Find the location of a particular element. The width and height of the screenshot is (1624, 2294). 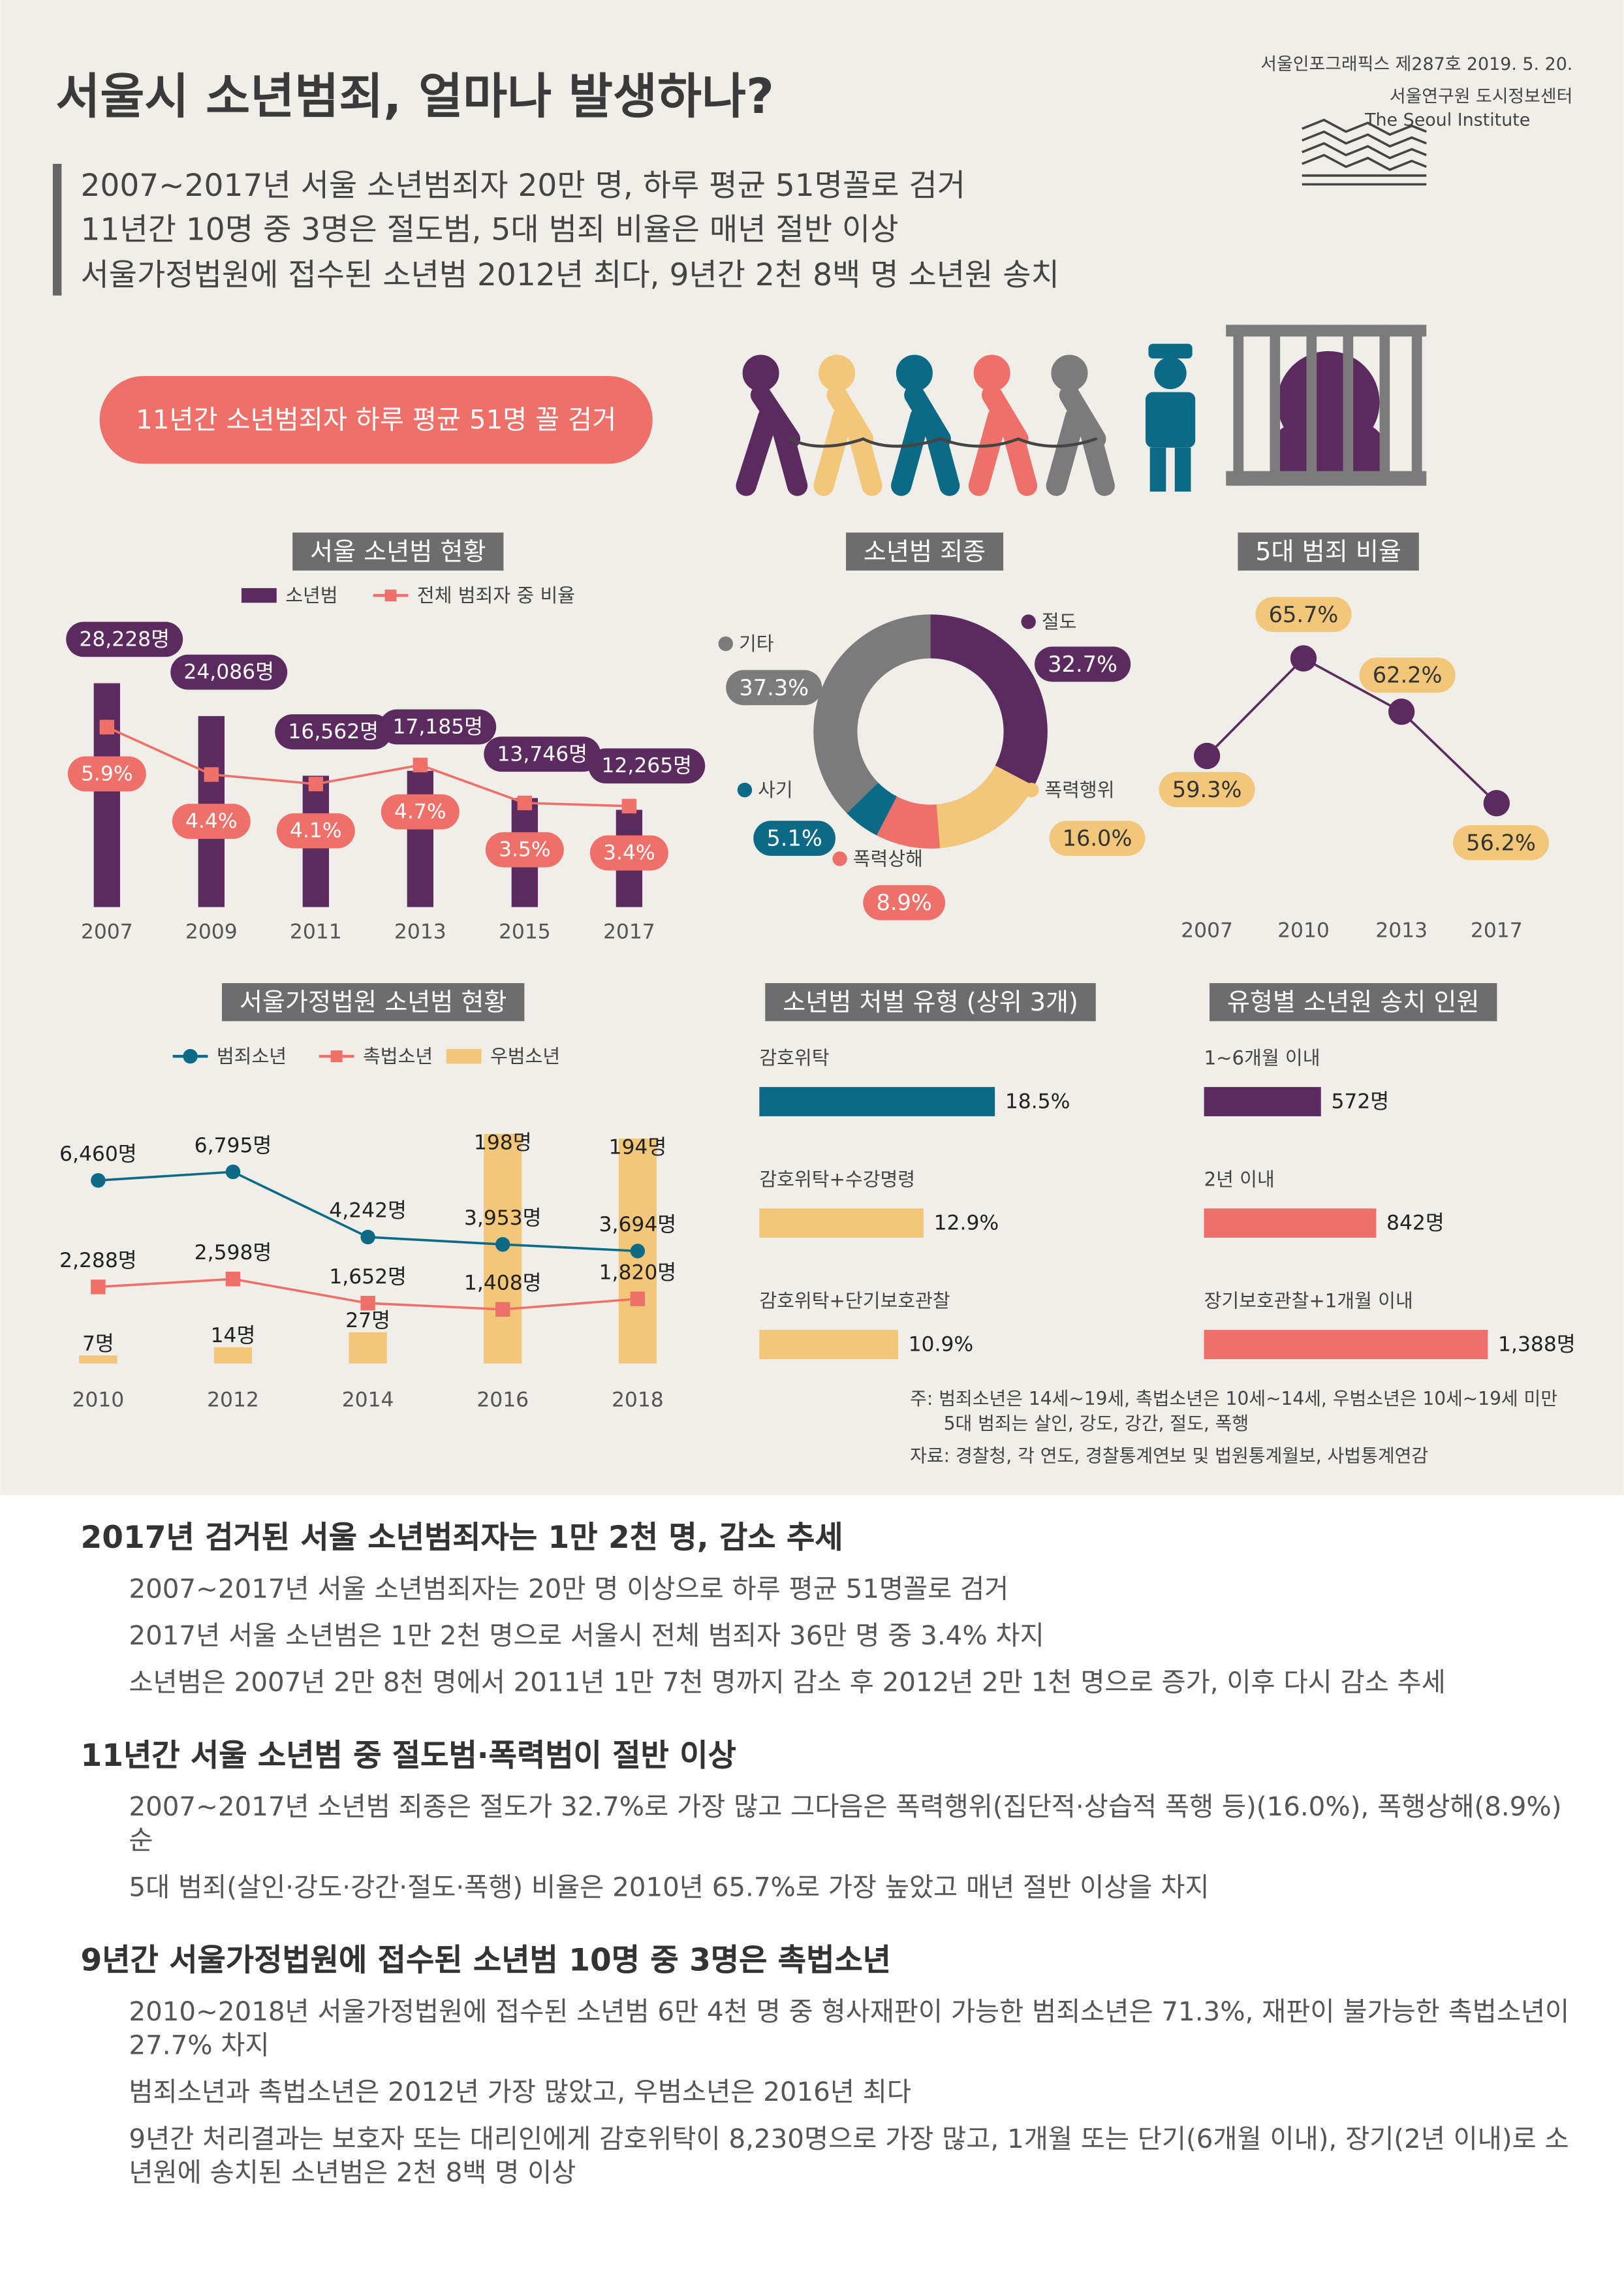

legend-swatch is located at coordinates (259, 596).